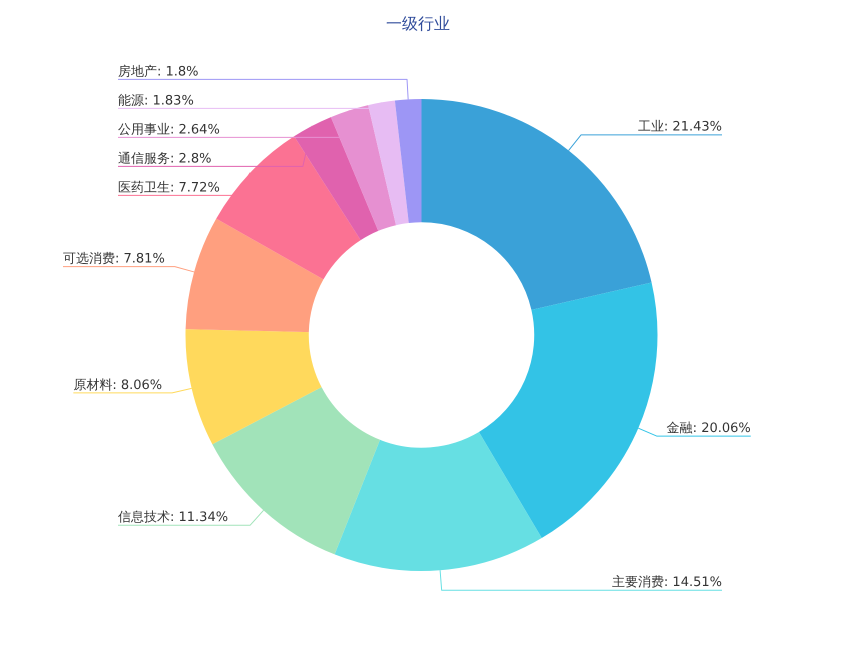 The width and height of the screenshot is (865, 670). What do you see at coordinates (114, 258) in the screenshot?
I see `slice-label: 可选消费: 7.81%` at bounding box center [114, 258].